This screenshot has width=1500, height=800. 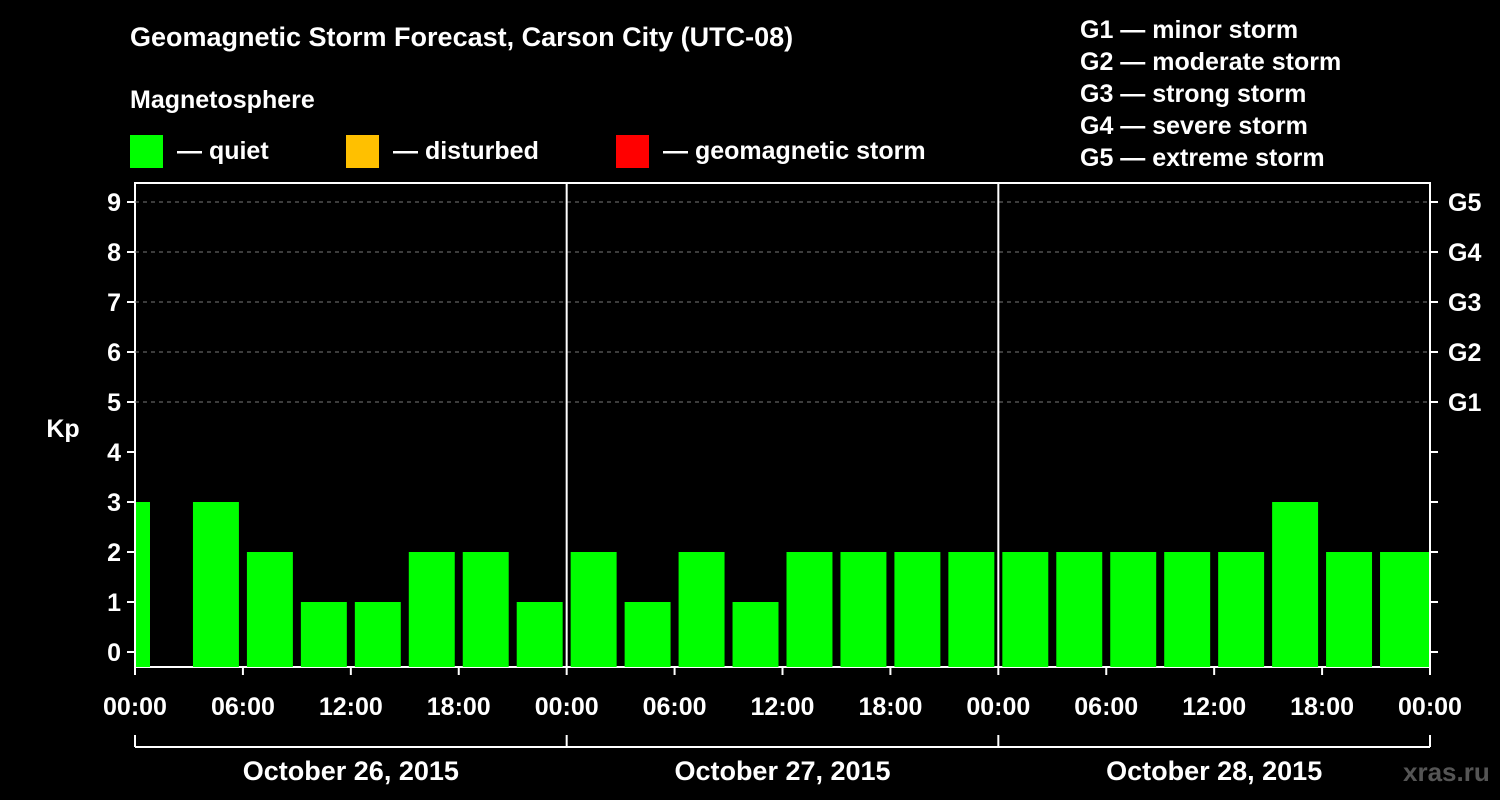 I want to click on legend-item-disturbed: — disturbed, so click(x=442, y=151).